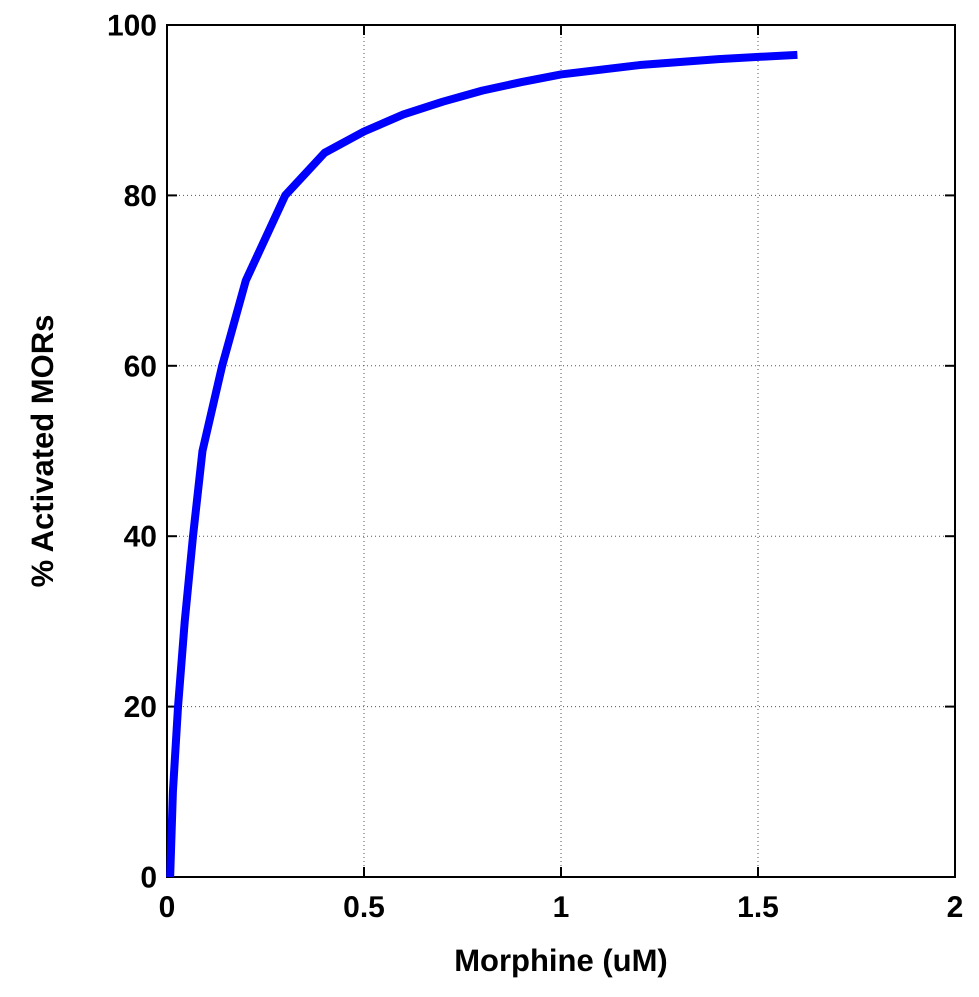 The width and height of the screenshot is (979, 997). What do you see at coordinates (364, 907) in the screenshot?
I see `x-tick-label: 0.5` at bounding box center [364, 907].